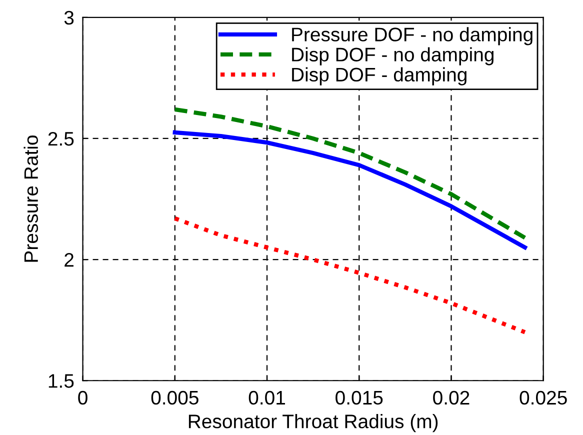 This screenshot has height=435, width=583. Describe the element at coordinates (83, 397) in the screenshot. I see `x-tick-label: 0` at that location.